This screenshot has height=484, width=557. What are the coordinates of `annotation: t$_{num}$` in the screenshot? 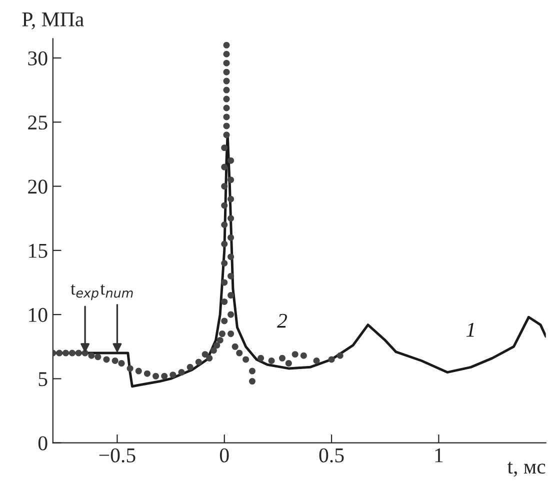 It's located at (116, 291).